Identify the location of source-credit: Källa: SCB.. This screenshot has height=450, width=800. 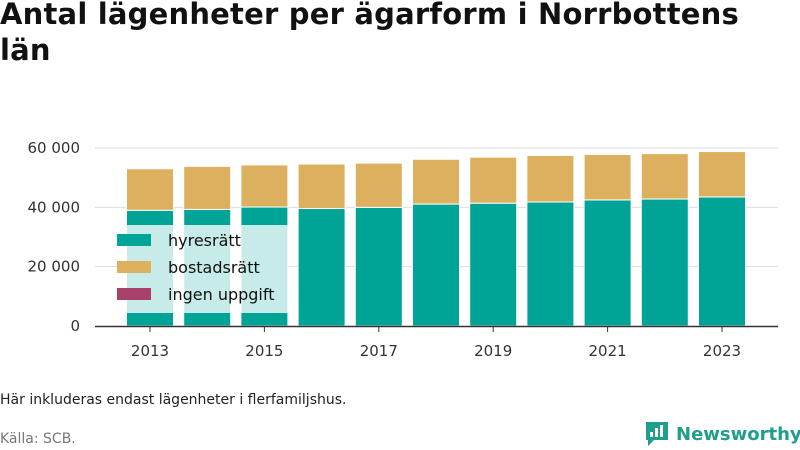
(38, 439).